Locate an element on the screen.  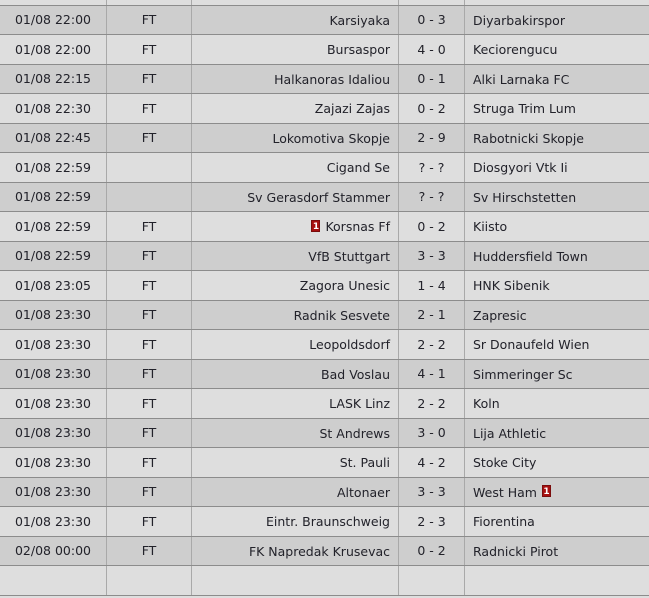
table-row: 01/08 22:00 FT Bursaspor 4 - 0 Keciorengucu is located at coordinates (324, 49).